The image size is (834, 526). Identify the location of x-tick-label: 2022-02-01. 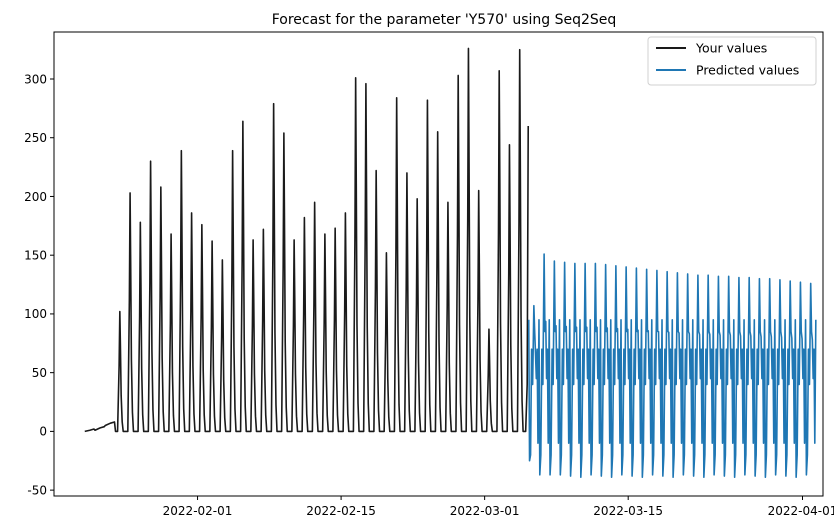
(198, 511).